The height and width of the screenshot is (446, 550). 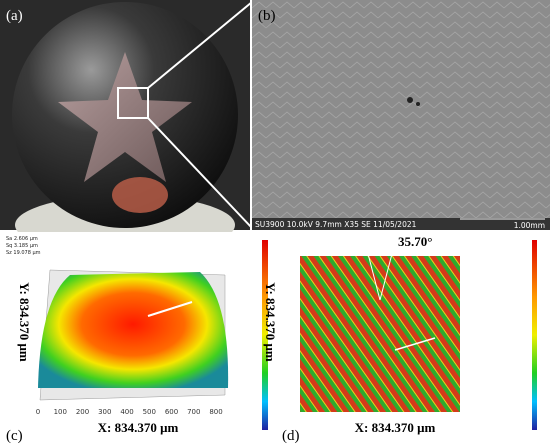 I want to click on x-tick-label: 700, so click(x=193, y=412).